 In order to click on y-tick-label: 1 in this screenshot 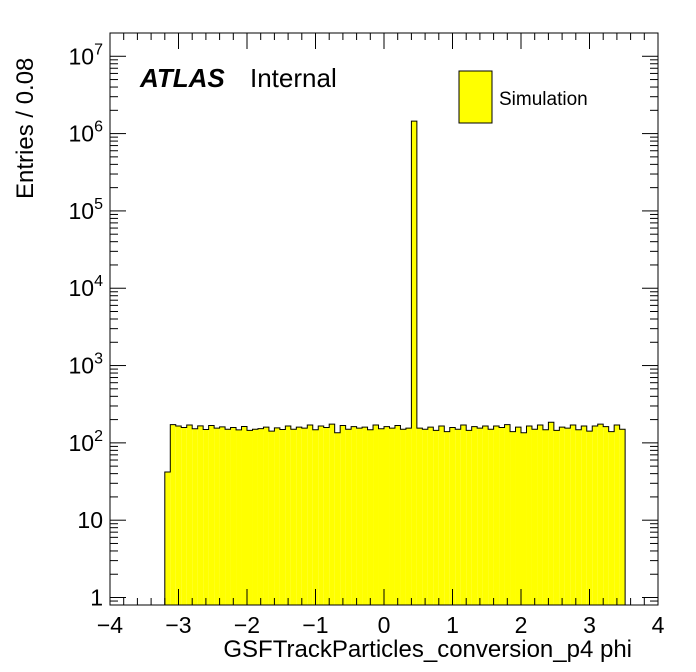, I will do `click(96, 598)`.